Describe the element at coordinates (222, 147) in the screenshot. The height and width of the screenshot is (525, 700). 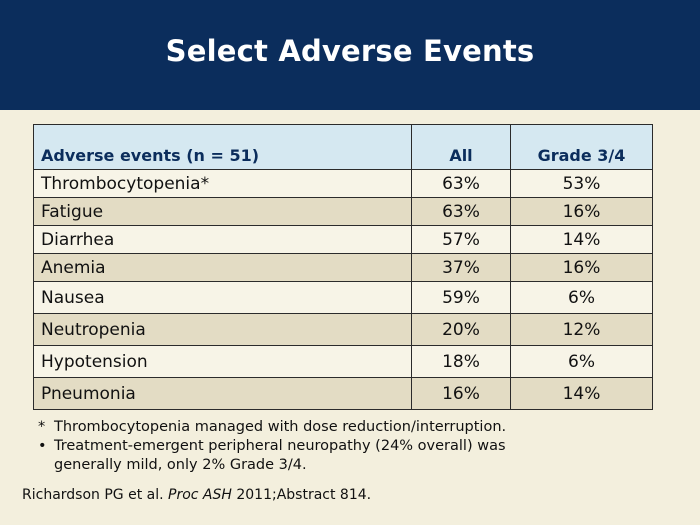
I see `header-adverse-events: Adverse events (n = 51)` at that location.